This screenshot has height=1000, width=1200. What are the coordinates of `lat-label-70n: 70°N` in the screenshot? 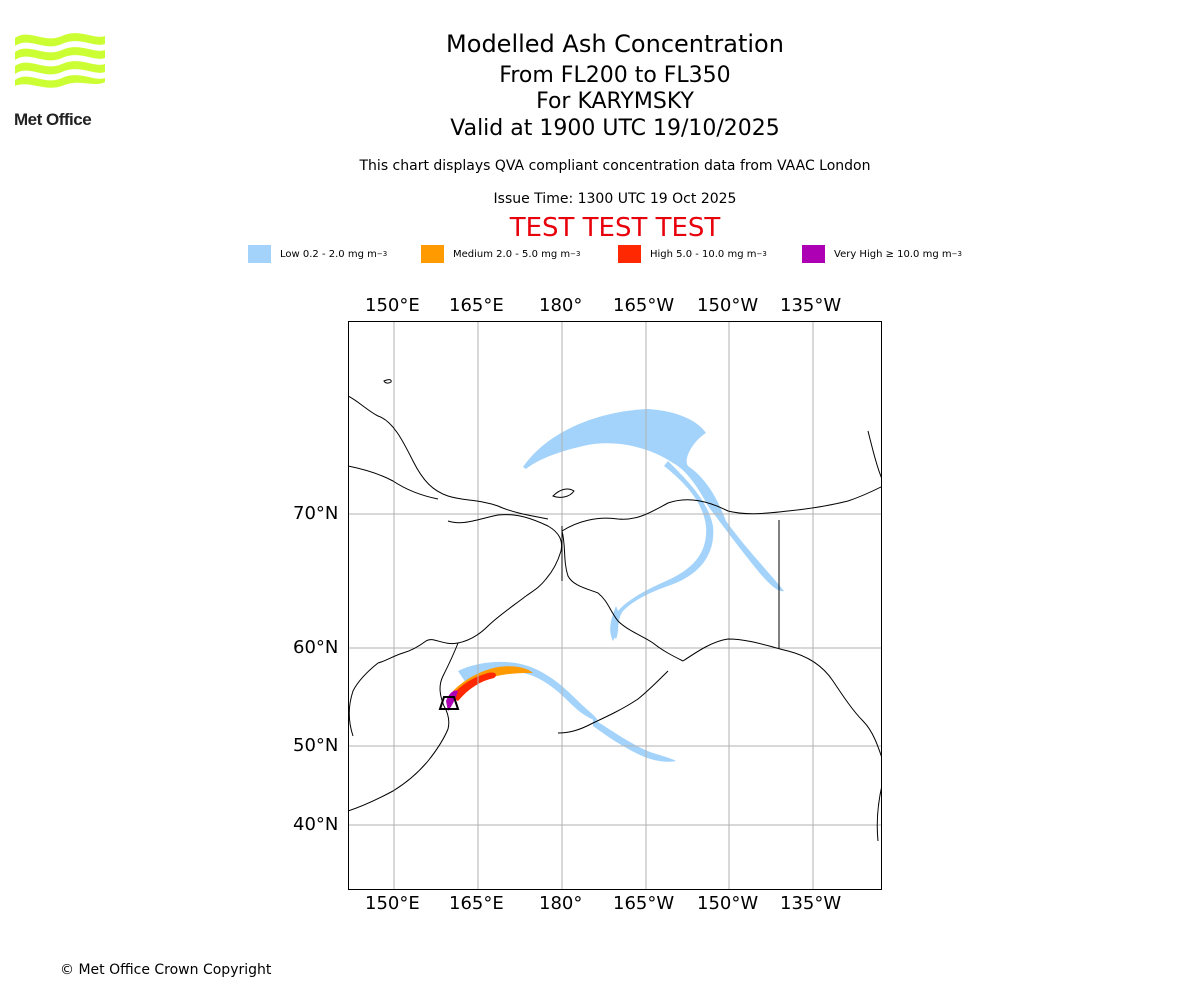 It's located at (316, 513).